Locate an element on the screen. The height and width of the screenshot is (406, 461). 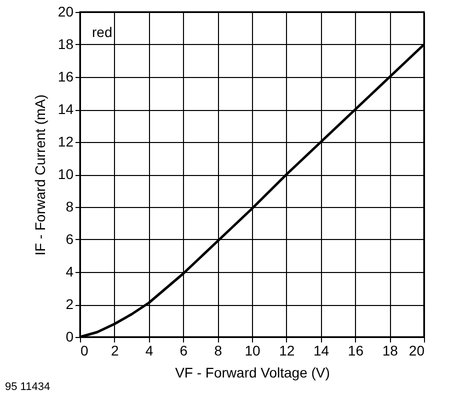
y-tick-label: 12 is located at coordinates (66, 142).